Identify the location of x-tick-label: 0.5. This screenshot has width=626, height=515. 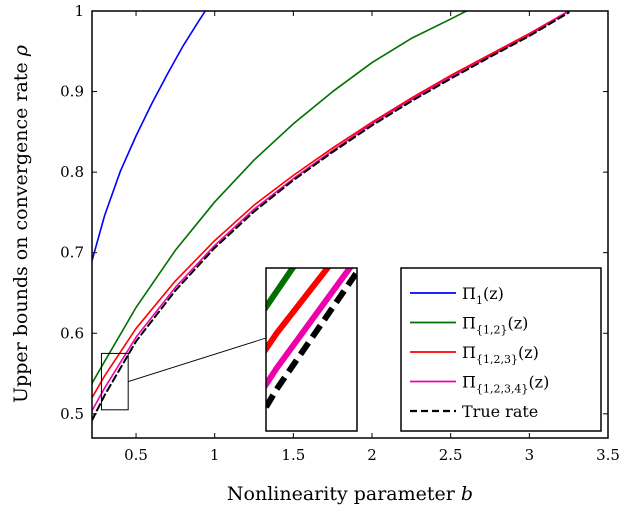
(136, 455).